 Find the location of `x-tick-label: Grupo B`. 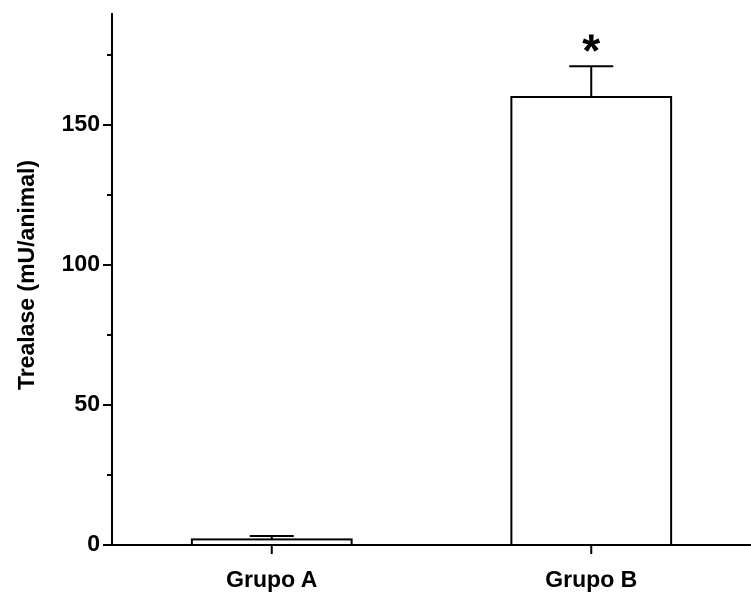

x-tick-label: Grupo B is located at coordinates (591, 579).